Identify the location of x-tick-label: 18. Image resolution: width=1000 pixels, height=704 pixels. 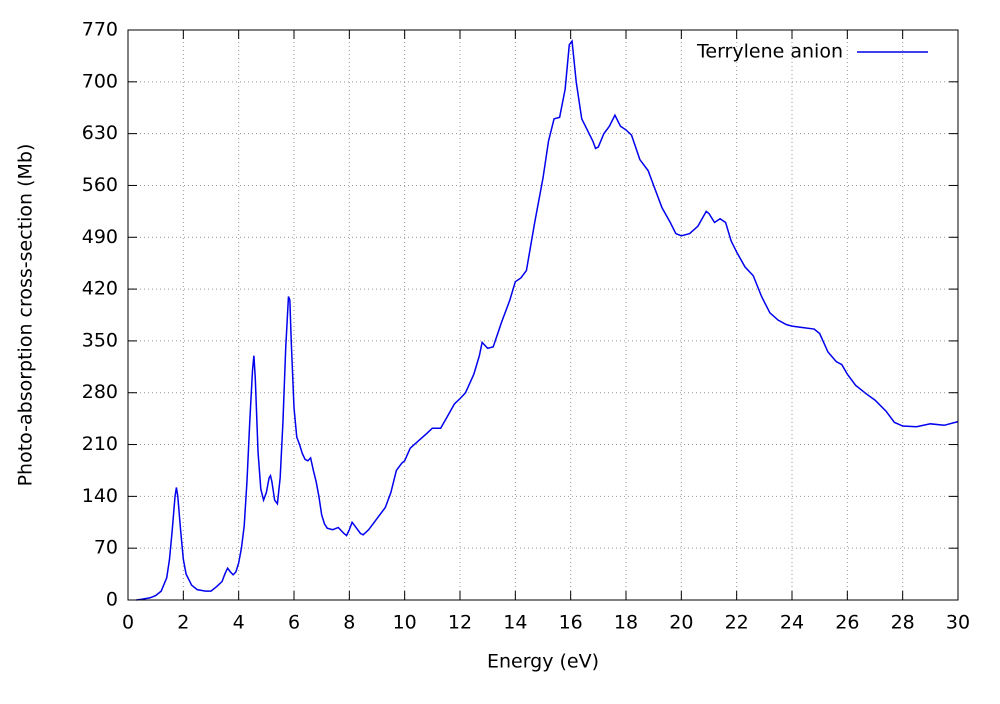
(626, 623).